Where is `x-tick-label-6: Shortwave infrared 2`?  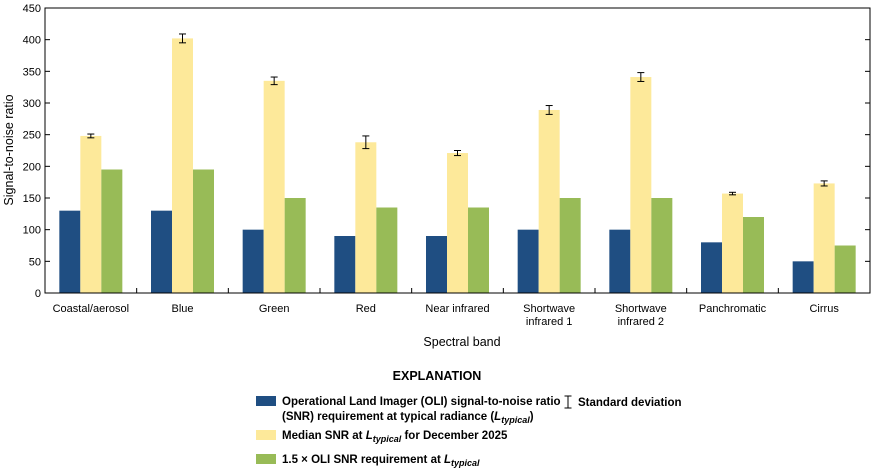
x-tick-label-6: Shortwave infrared 2 is located at coordinates (641, 315).